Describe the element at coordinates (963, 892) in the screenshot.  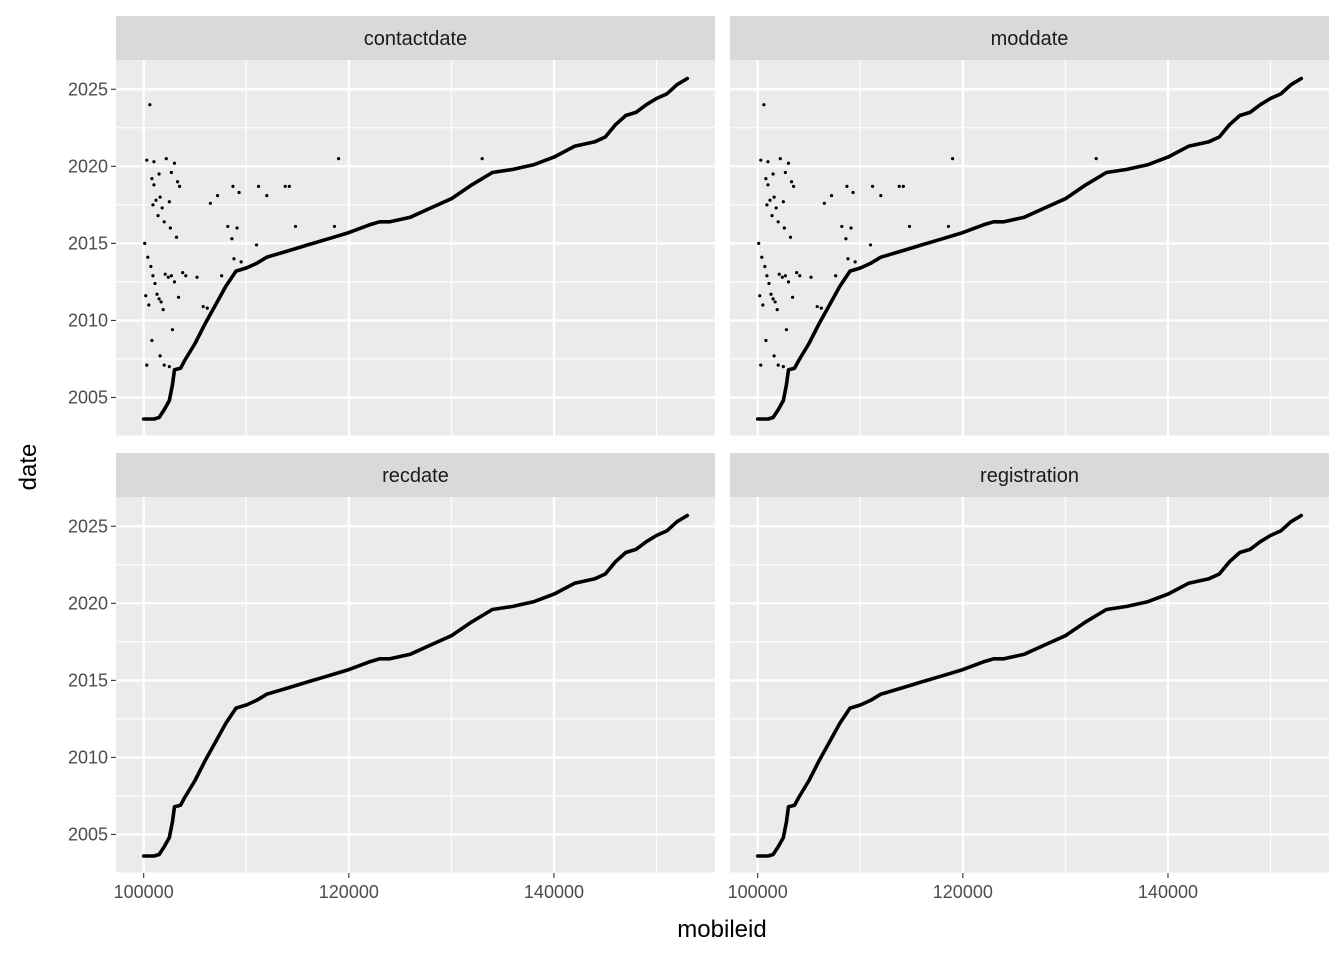
I see `x-tick-label: 120000` at that location.